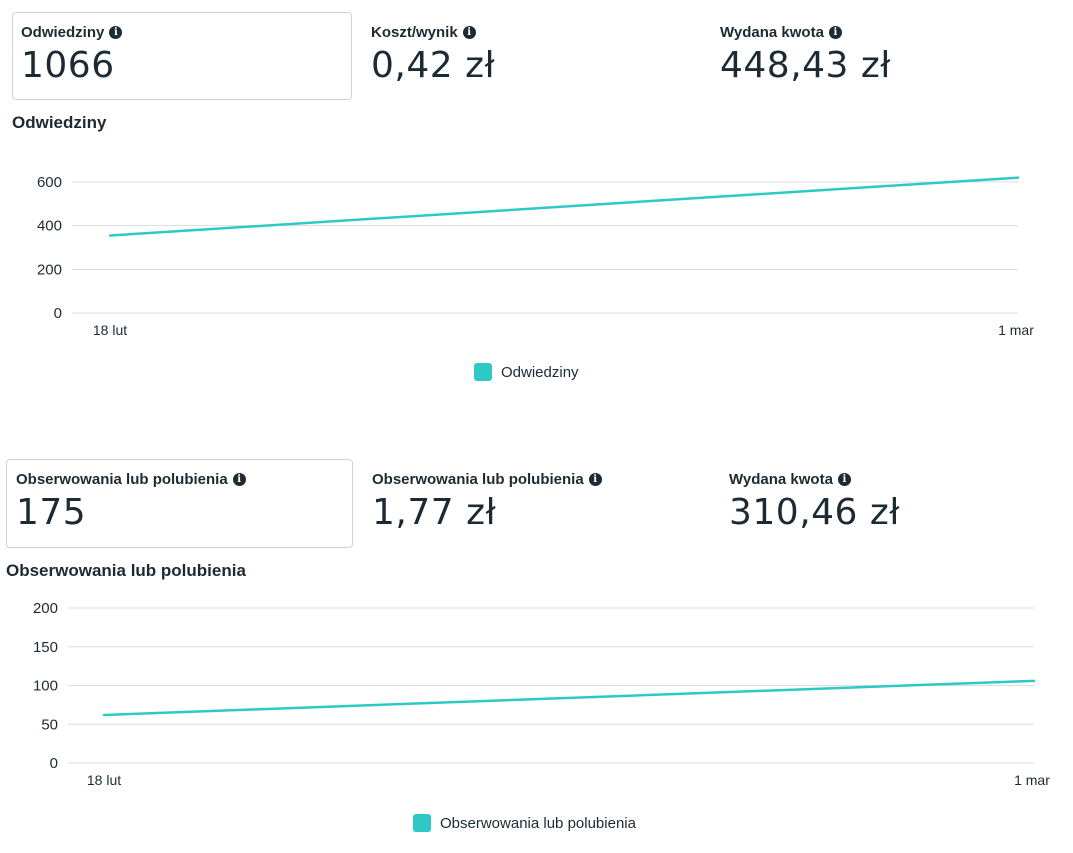 This screenshot has height=853, width=1073. Describe the element at coordinates (45, 686) in the screenshot. I see `y-tick-label: 100` at that location.